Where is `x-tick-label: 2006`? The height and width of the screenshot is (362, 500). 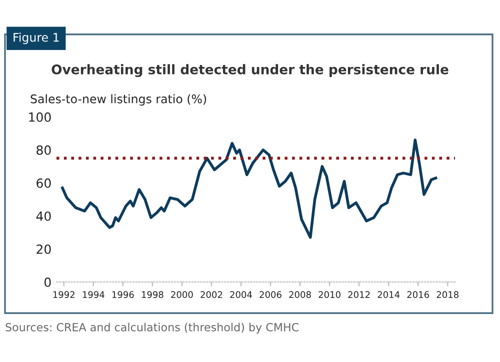 x-tick-label: 2006 is located at coordinates (271, 294).